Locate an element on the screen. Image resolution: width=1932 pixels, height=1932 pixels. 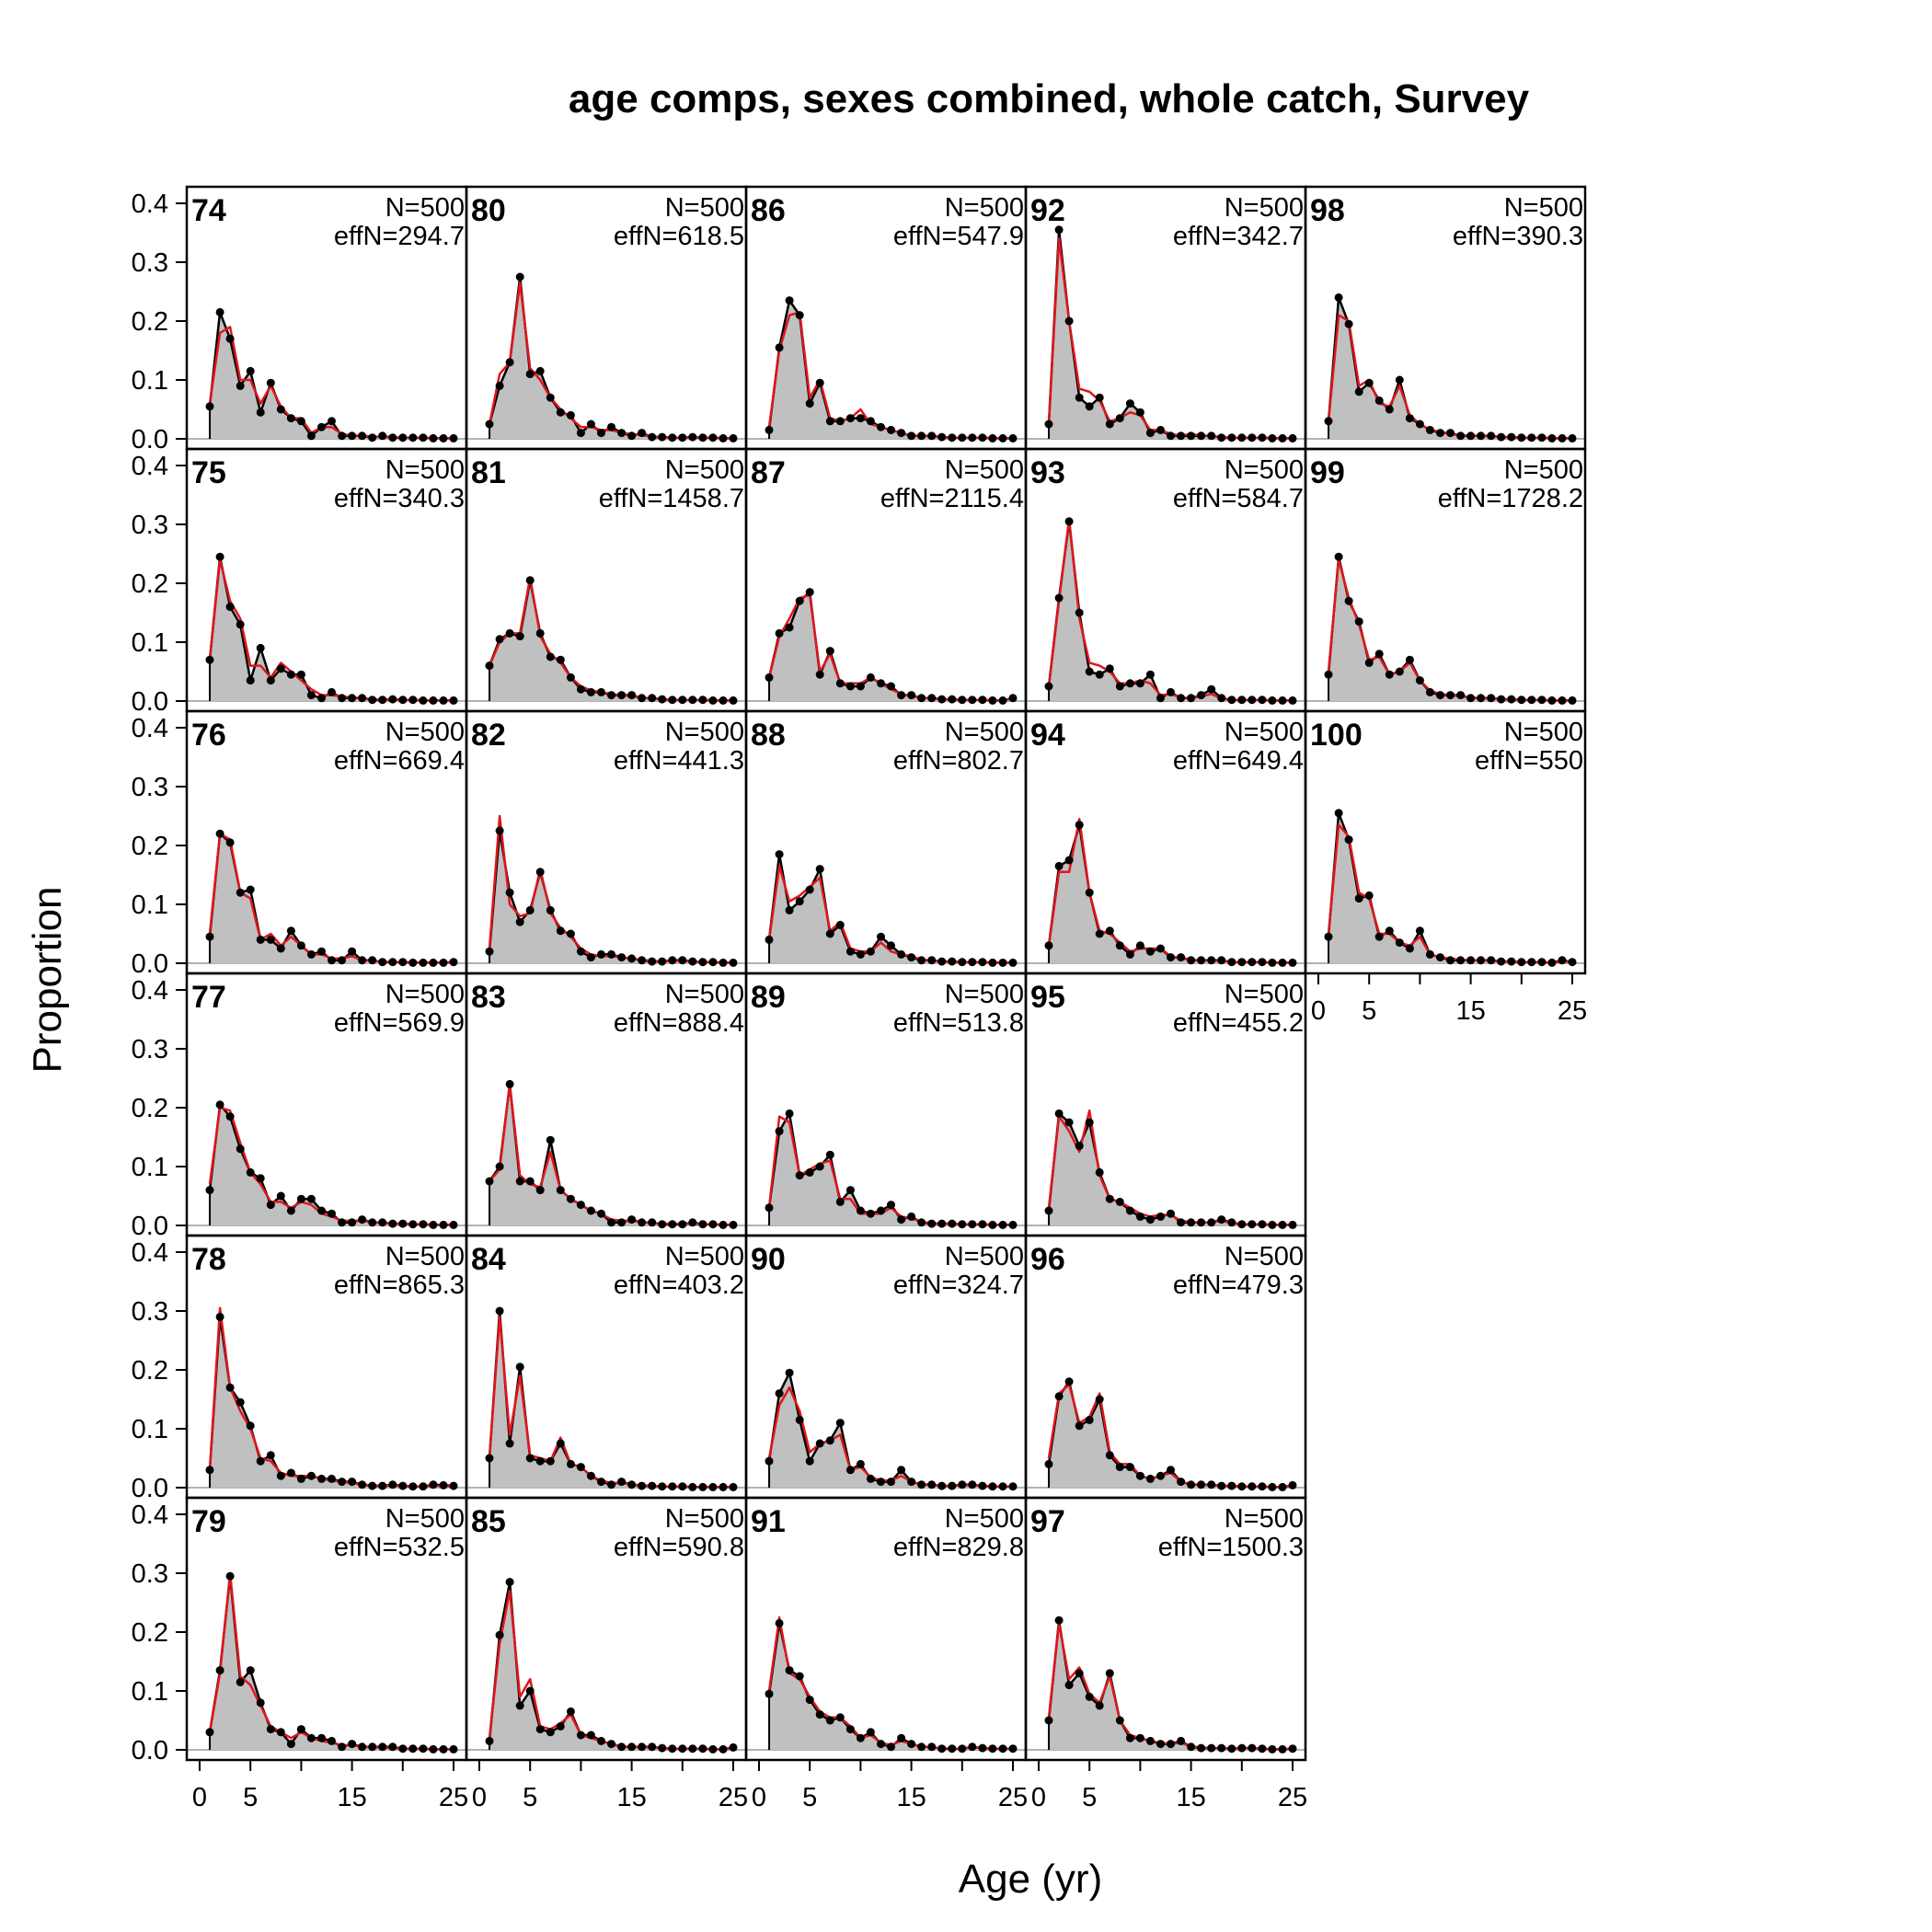
x-tick-label: 0 is located at coordinates (1318, 1011).